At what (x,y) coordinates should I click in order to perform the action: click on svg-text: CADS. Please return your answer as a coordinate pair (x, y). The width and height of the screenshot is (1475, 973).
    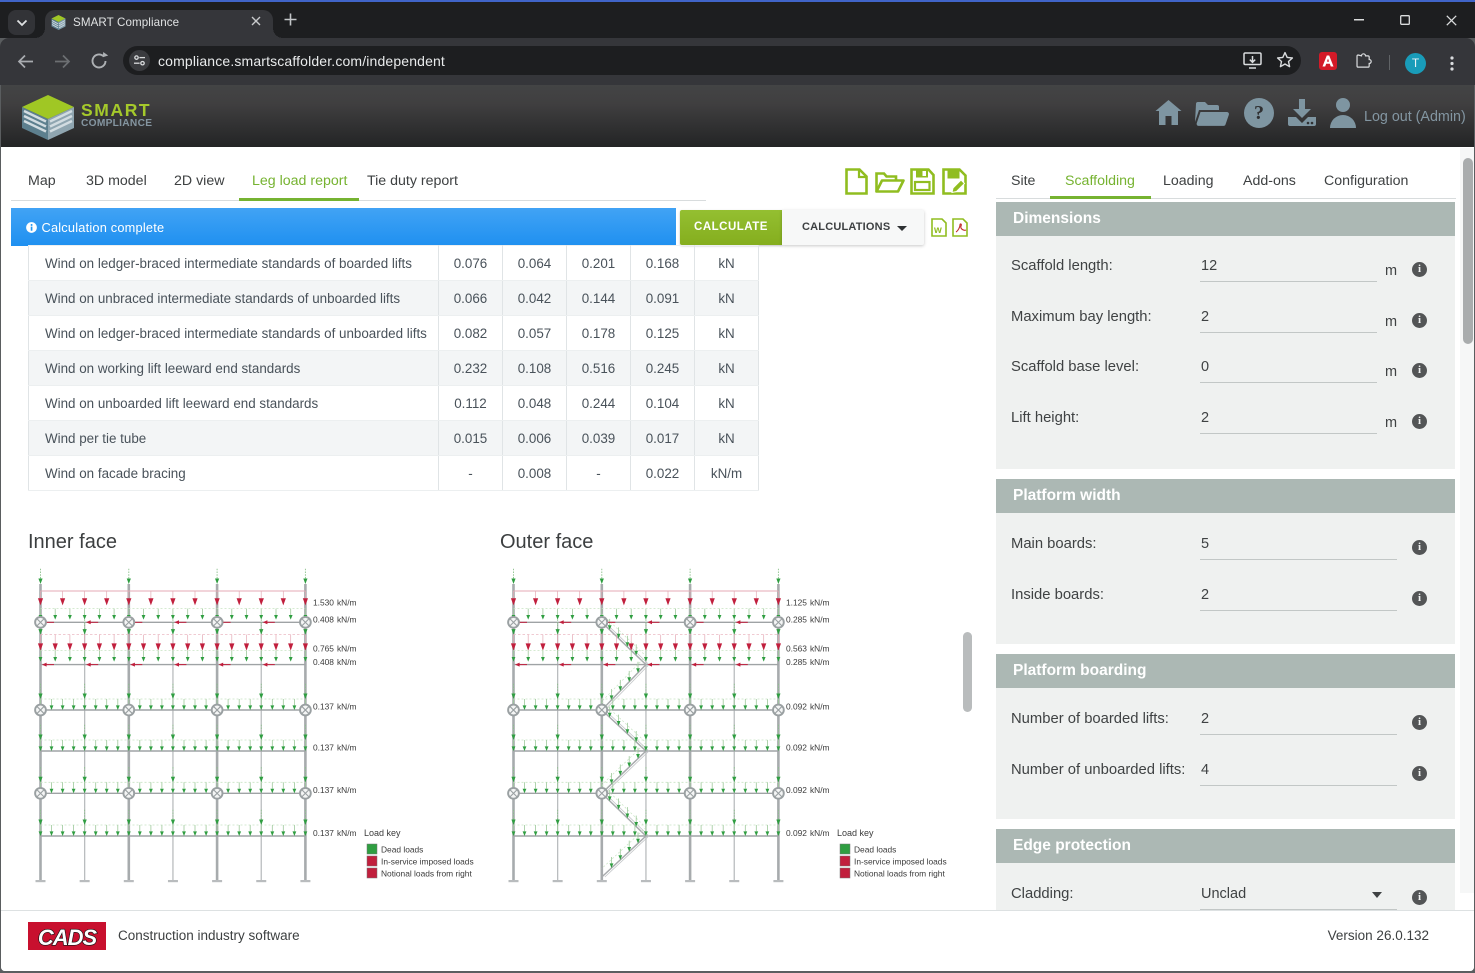
    Looking at the image, I should click on (68, 937).